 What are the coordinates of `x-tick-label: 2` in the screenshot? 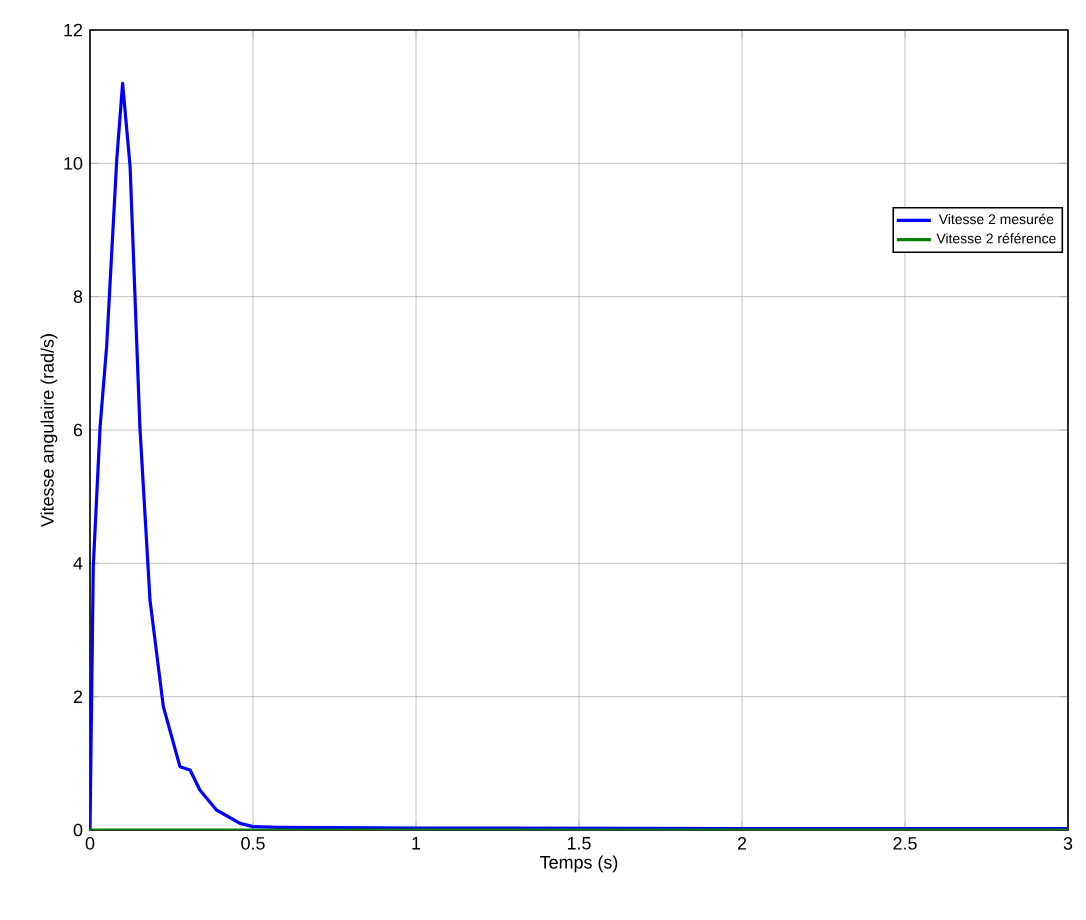 It's located at (742, 843).